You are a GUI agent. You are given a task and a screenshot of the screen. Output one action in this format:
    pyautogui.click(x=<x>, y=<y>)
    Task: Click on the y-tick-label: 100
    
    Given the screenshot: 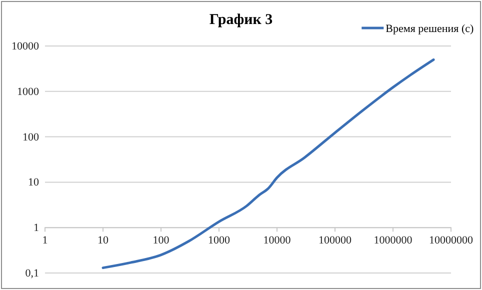 What is the action you would take?
    pyautogui.click(x=31, y=137)
    